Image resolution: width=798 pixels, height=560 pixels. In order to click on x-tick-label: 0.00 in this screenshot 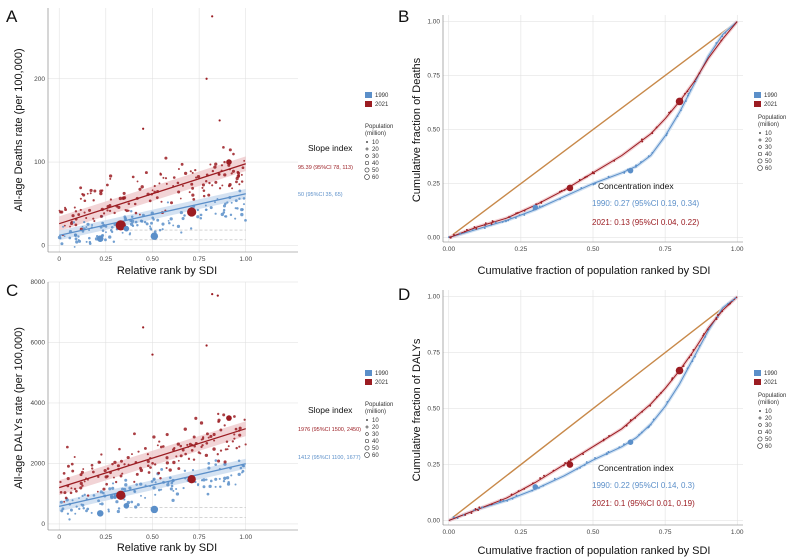, I will do `click(448, 532)`.